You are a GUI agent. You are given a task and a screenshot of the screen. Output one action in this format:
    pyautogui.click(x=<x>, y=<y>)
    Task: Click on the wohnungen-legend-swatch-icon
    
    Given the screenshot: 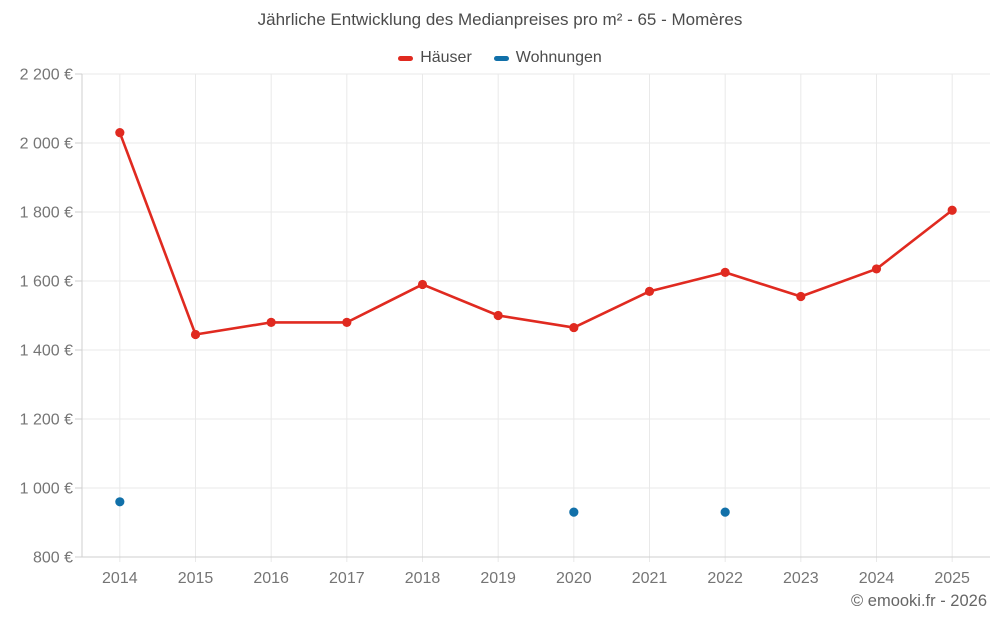 What is the action you would take?
    pyautogui.click(x=501, y=58)
    